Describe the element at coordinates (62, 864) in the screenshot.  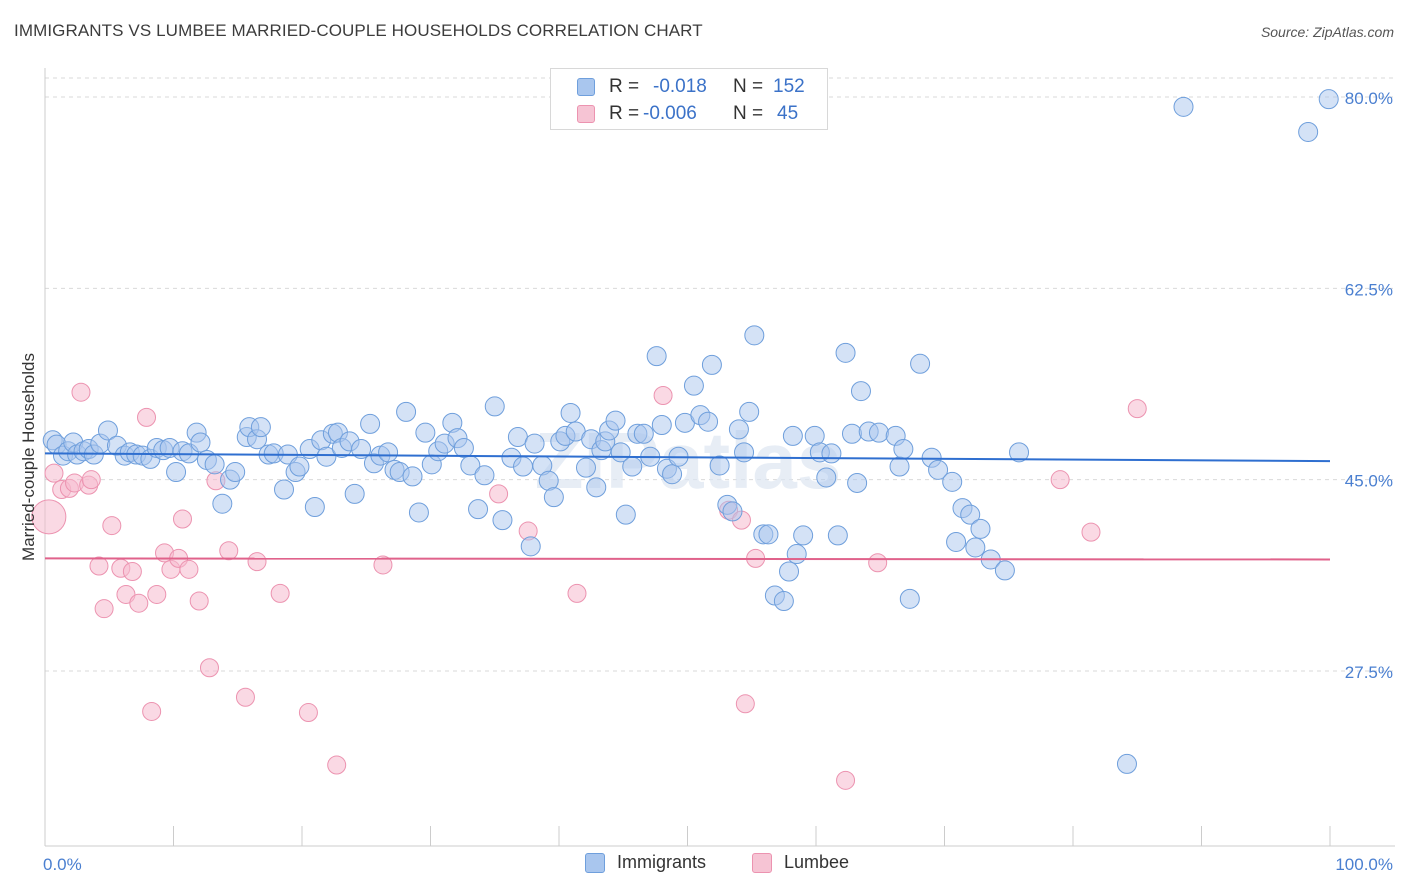
I see `x-tick-label: 0.0%` at that location.